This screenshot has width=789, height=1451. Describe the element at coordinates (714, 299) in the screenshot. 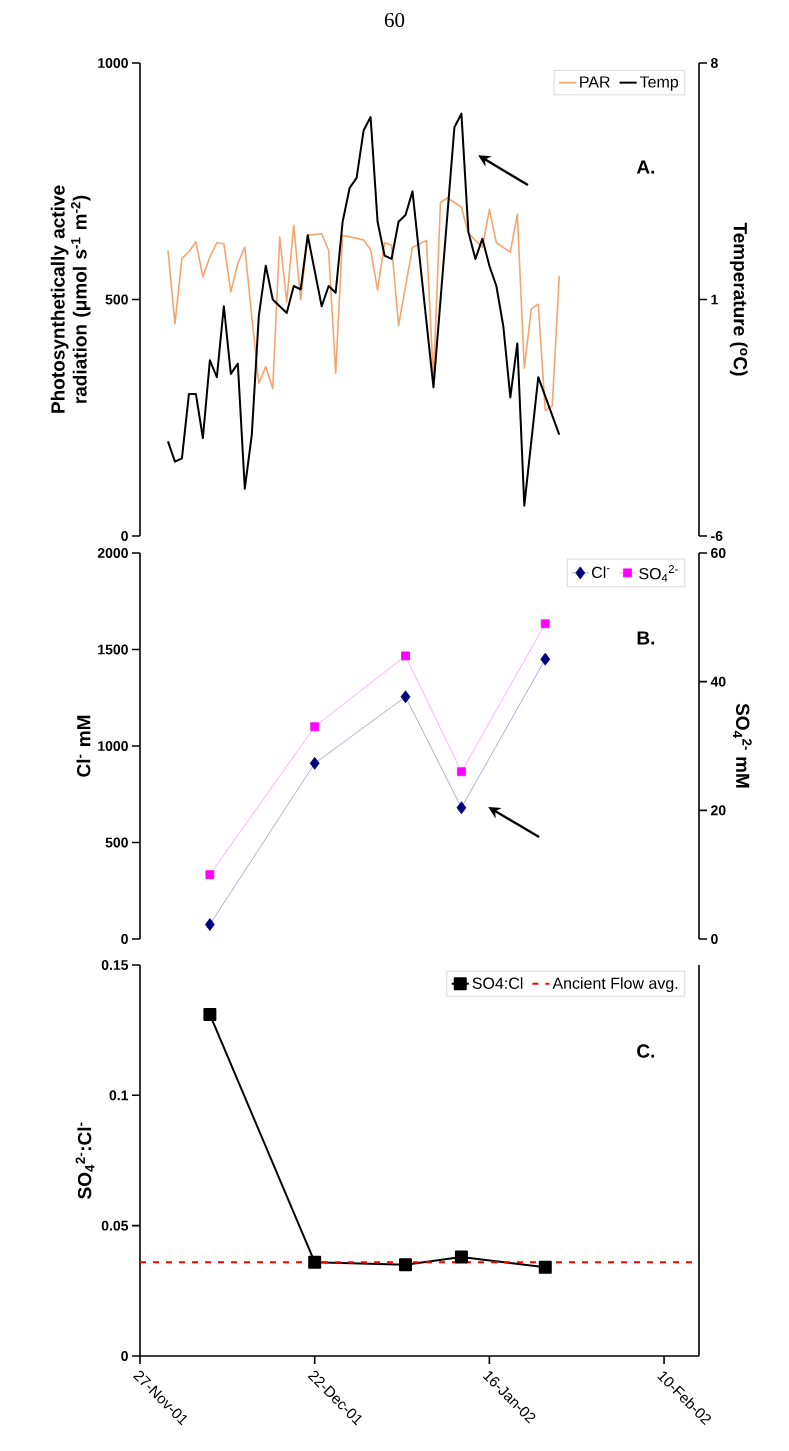

I see `y2-tick-label: 1` at that location.